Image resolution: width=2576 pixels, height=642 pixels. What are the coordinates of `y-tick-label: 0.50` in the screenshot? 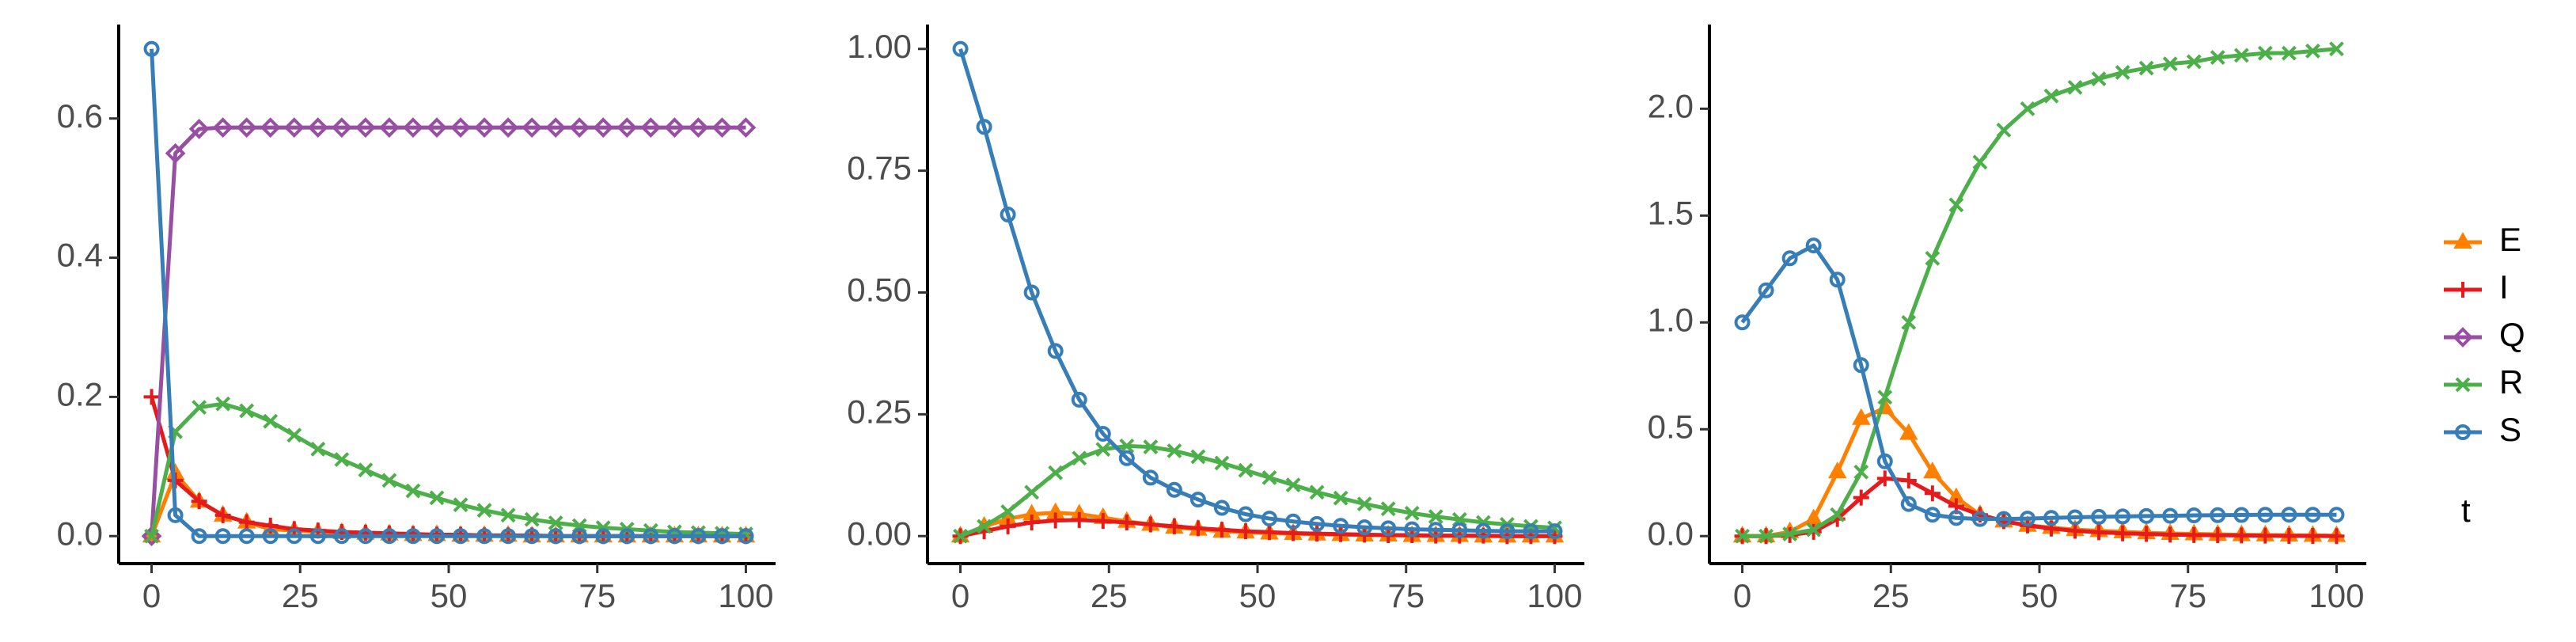 It's located at (879, 290).